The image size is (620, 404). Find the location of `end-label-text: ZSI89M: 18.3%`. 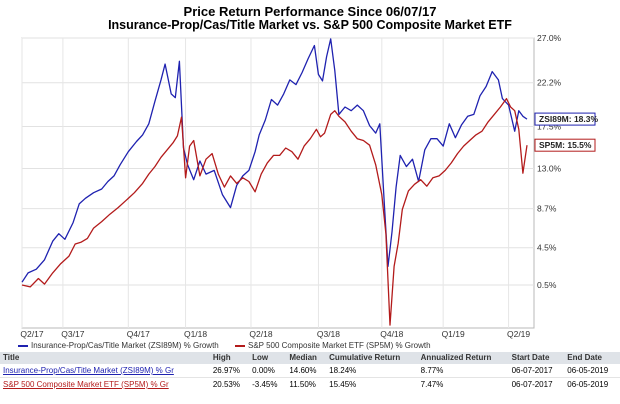

end-label-text: ZSI89M: 18.3% is located at coordinates (568, 119).